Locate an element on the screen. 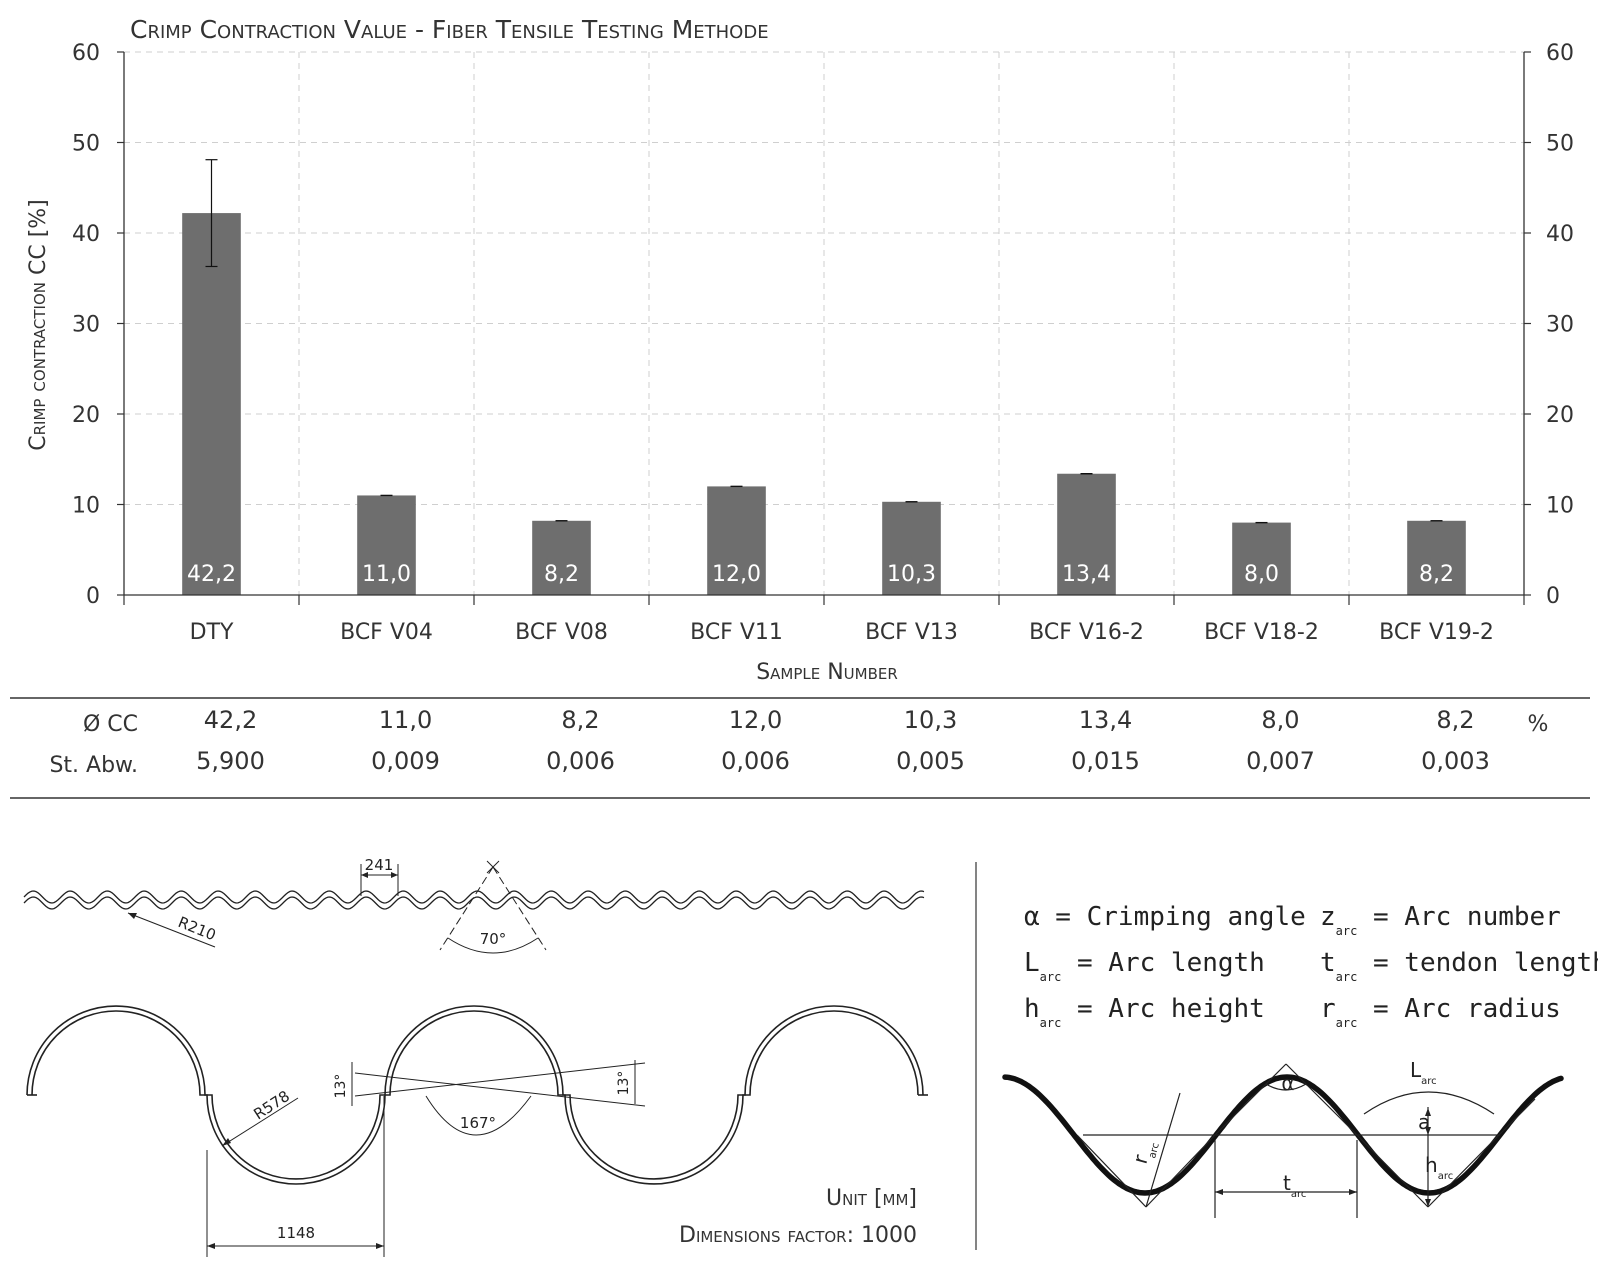  bar-bcf-v08 is located at coordinates (561, 557).